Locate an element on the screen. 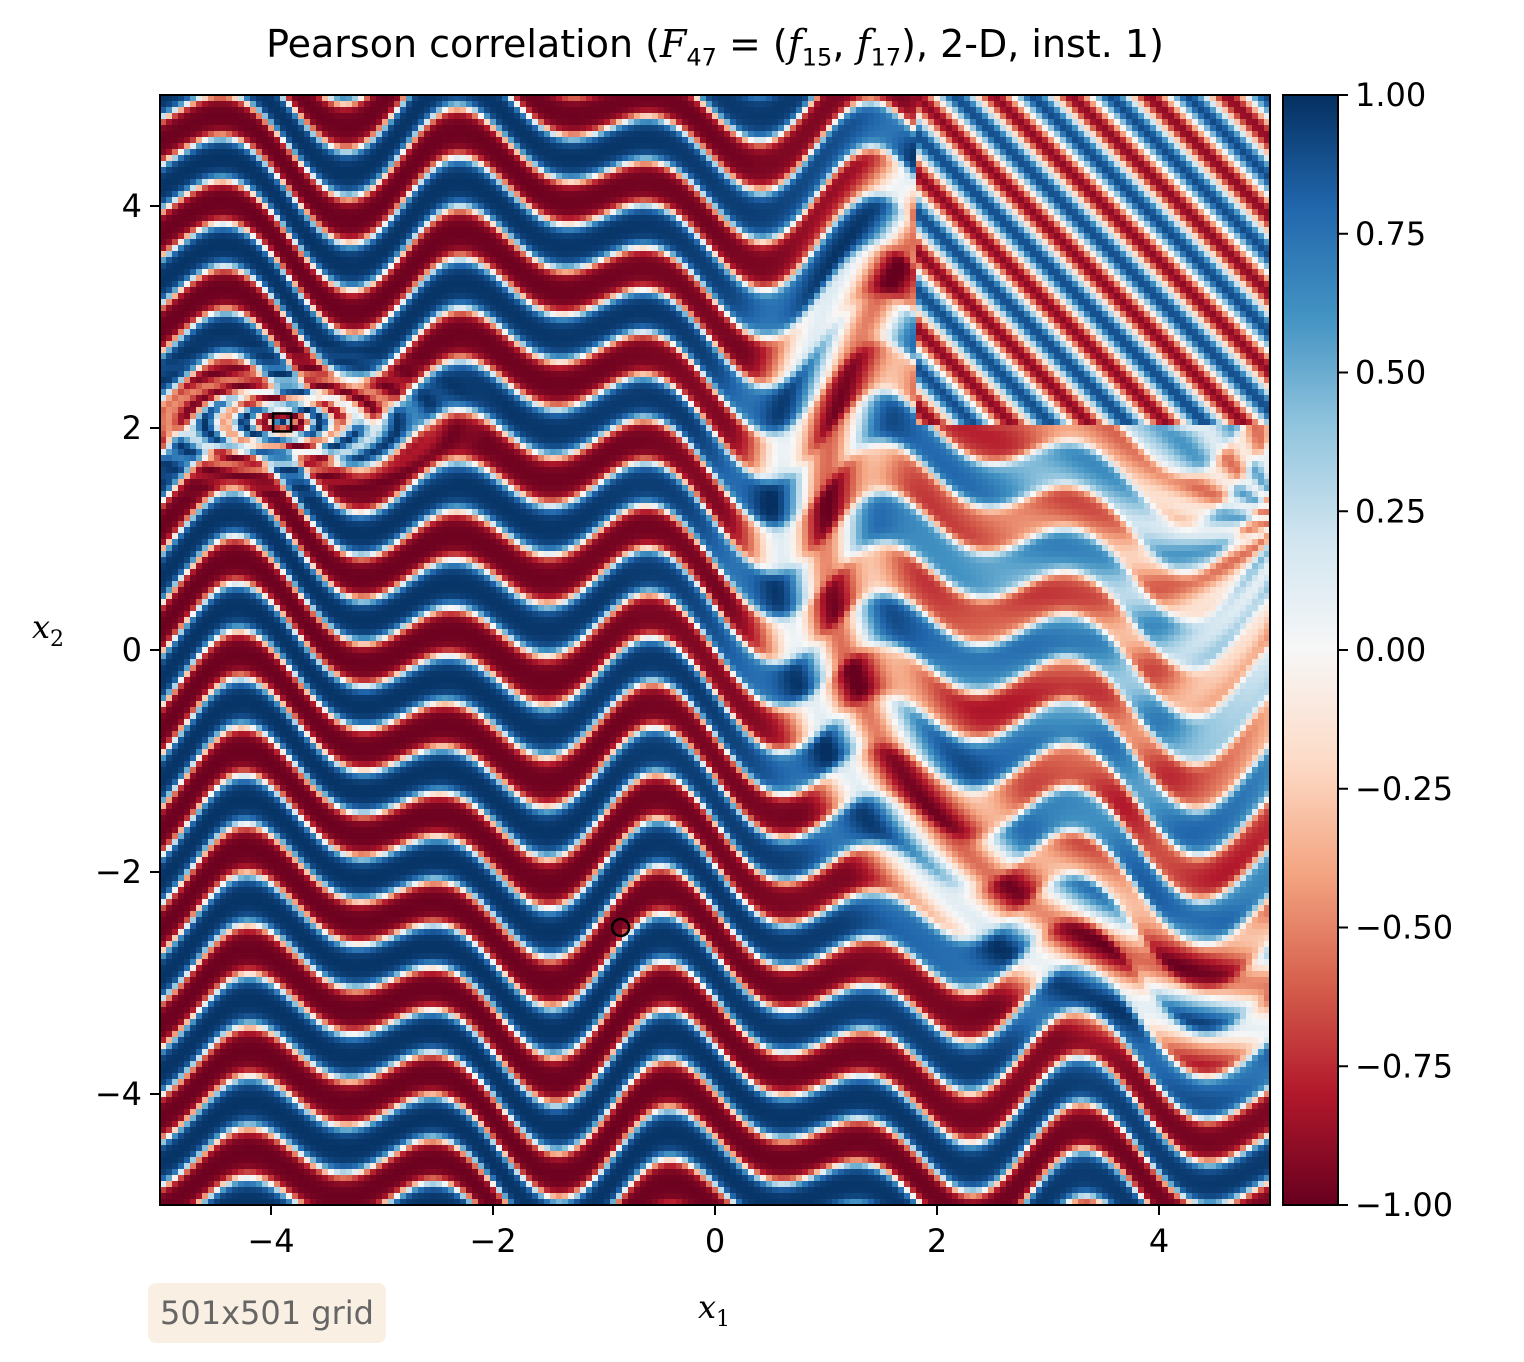 This screenshot has height=1362, width=1524. colorbar is located at coordinates (1310, 650).